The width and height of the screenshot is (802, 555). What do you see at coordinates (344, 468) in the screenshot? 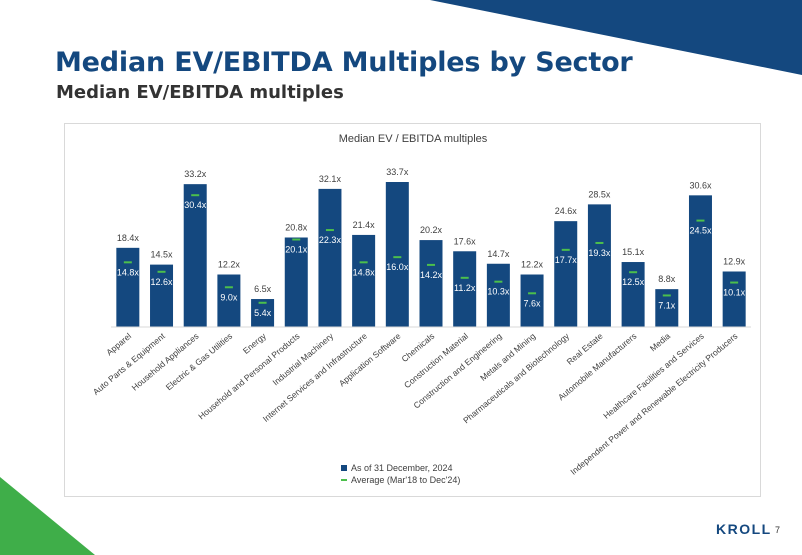
I see `legend-swatch-bars` at bounding box center [344, 468].